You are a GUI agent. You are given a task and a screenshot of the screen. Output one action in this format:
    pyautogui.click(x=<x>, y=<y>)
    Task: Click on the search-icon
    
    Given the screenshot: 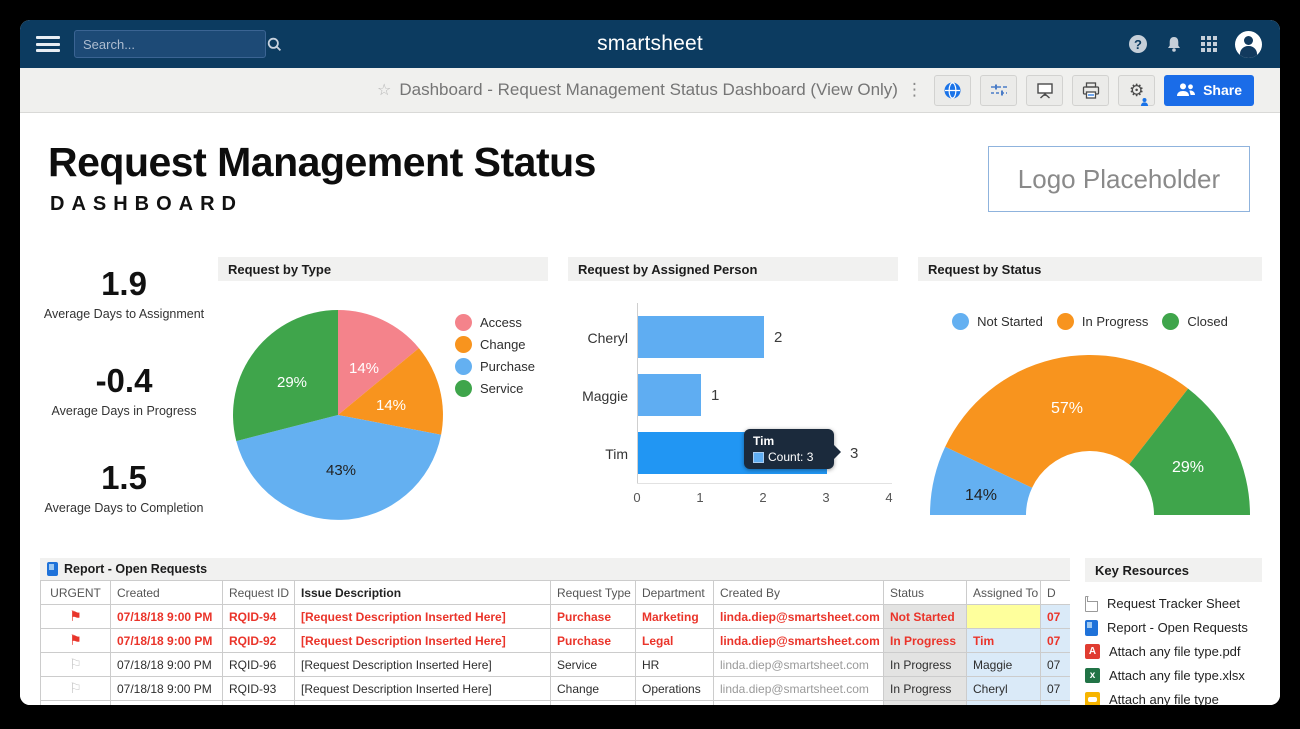 What is the action you would take?
    pyautogui.click(x=278, y=44)
    